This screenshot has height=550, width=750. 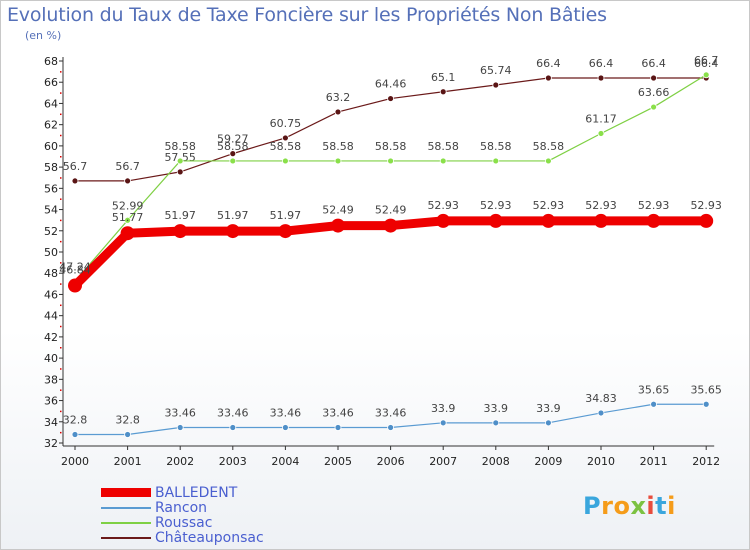 What do you see at coordinates (196, 492) in the screenshot?
I see `legend-label: BALLEDENT` at bounding box center [196, 492].